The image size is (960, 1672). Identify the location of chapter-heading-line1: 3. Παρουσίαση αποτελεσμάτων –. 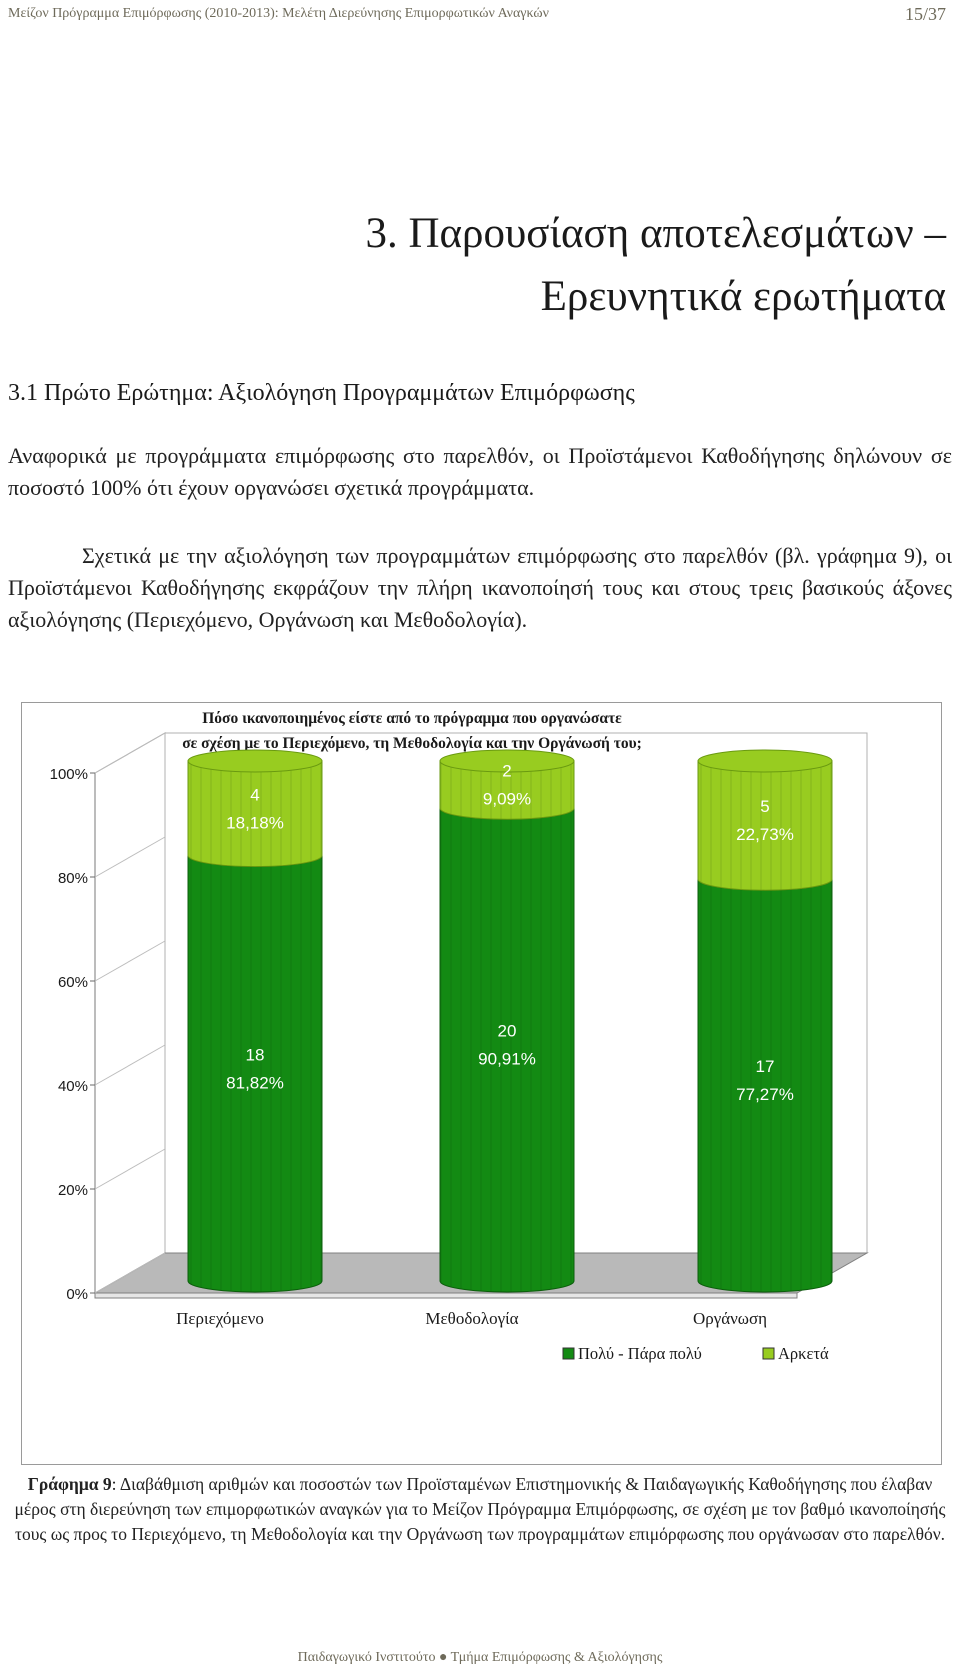
(655, 233).